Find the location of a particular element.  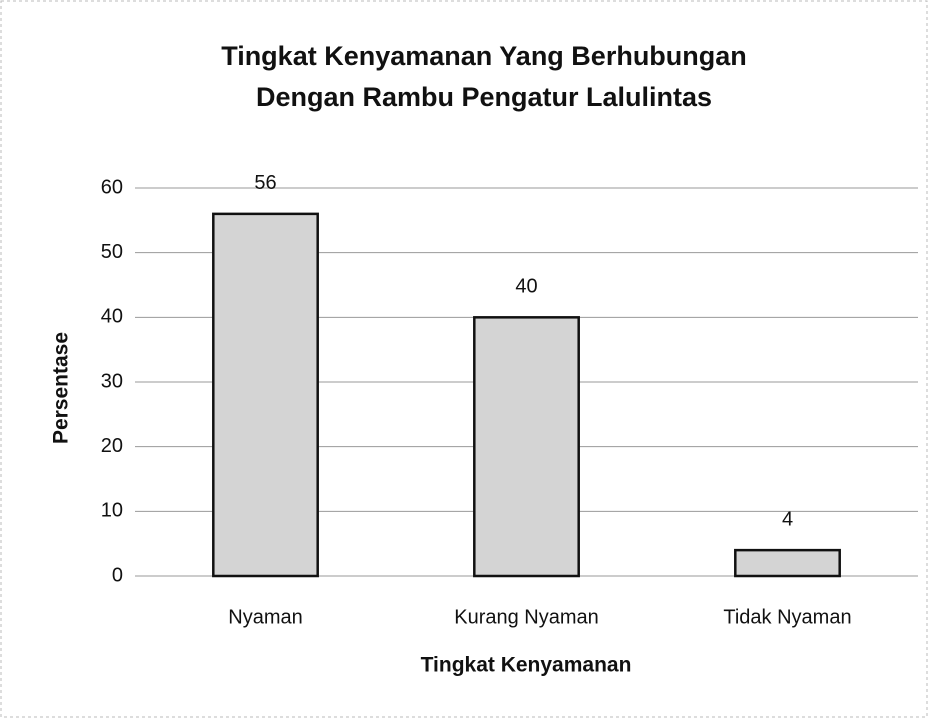

data-label: 4 is located at coordinates (787, 519).